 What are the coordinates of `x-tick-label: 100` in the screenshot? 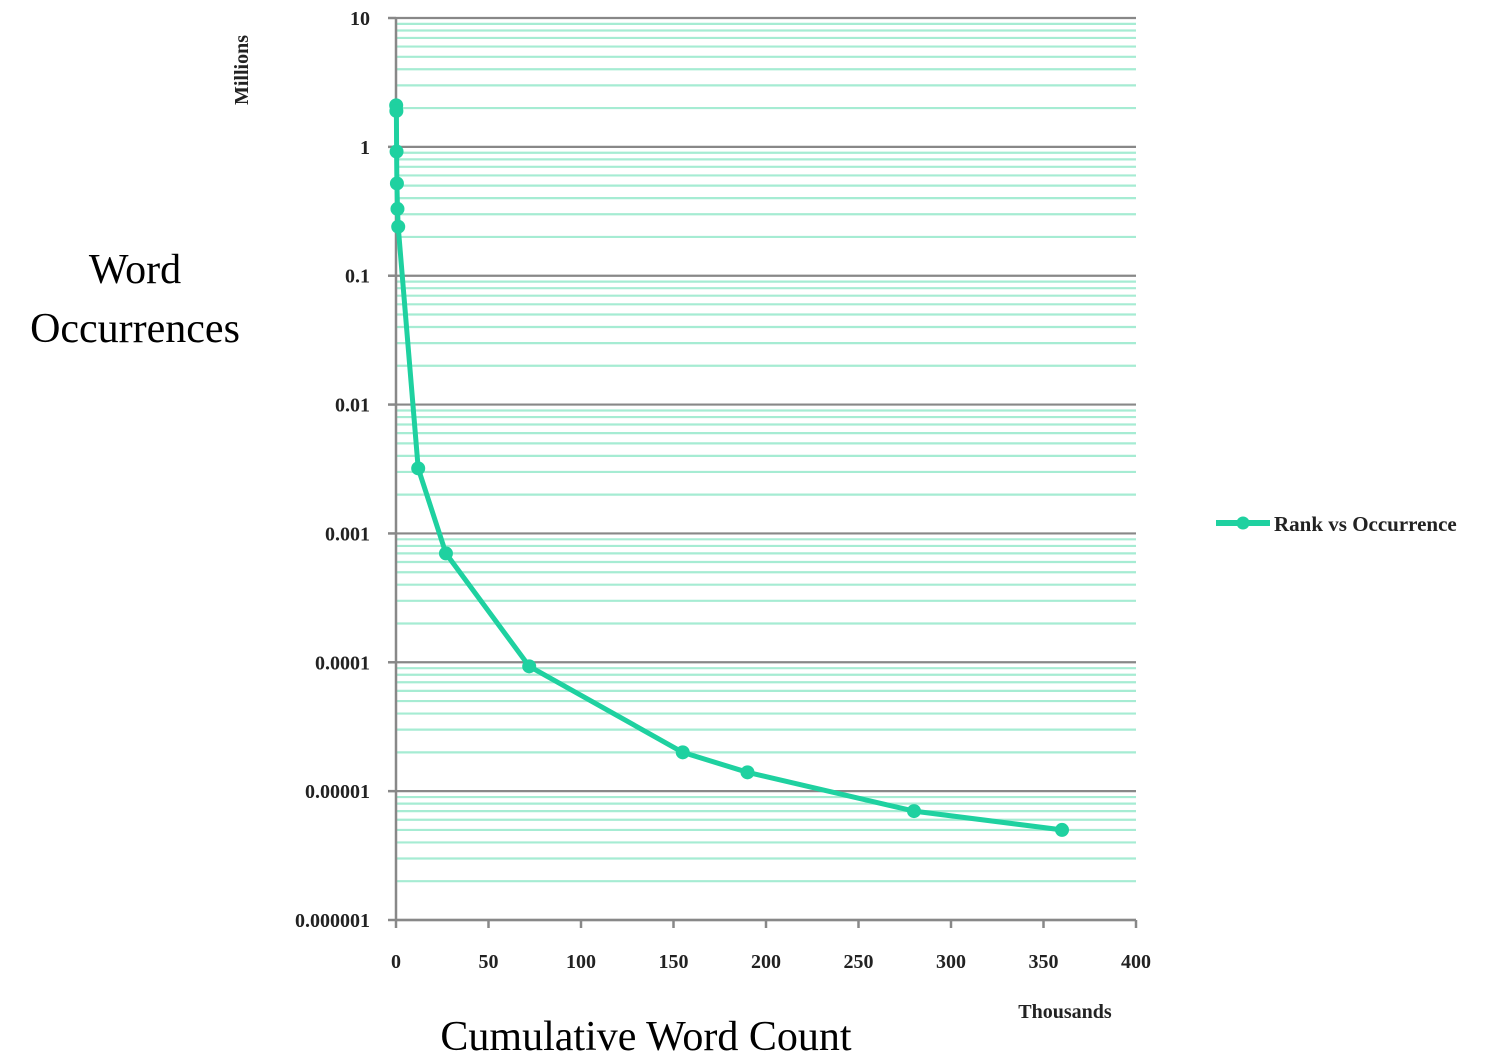 It's located at (581, 962).